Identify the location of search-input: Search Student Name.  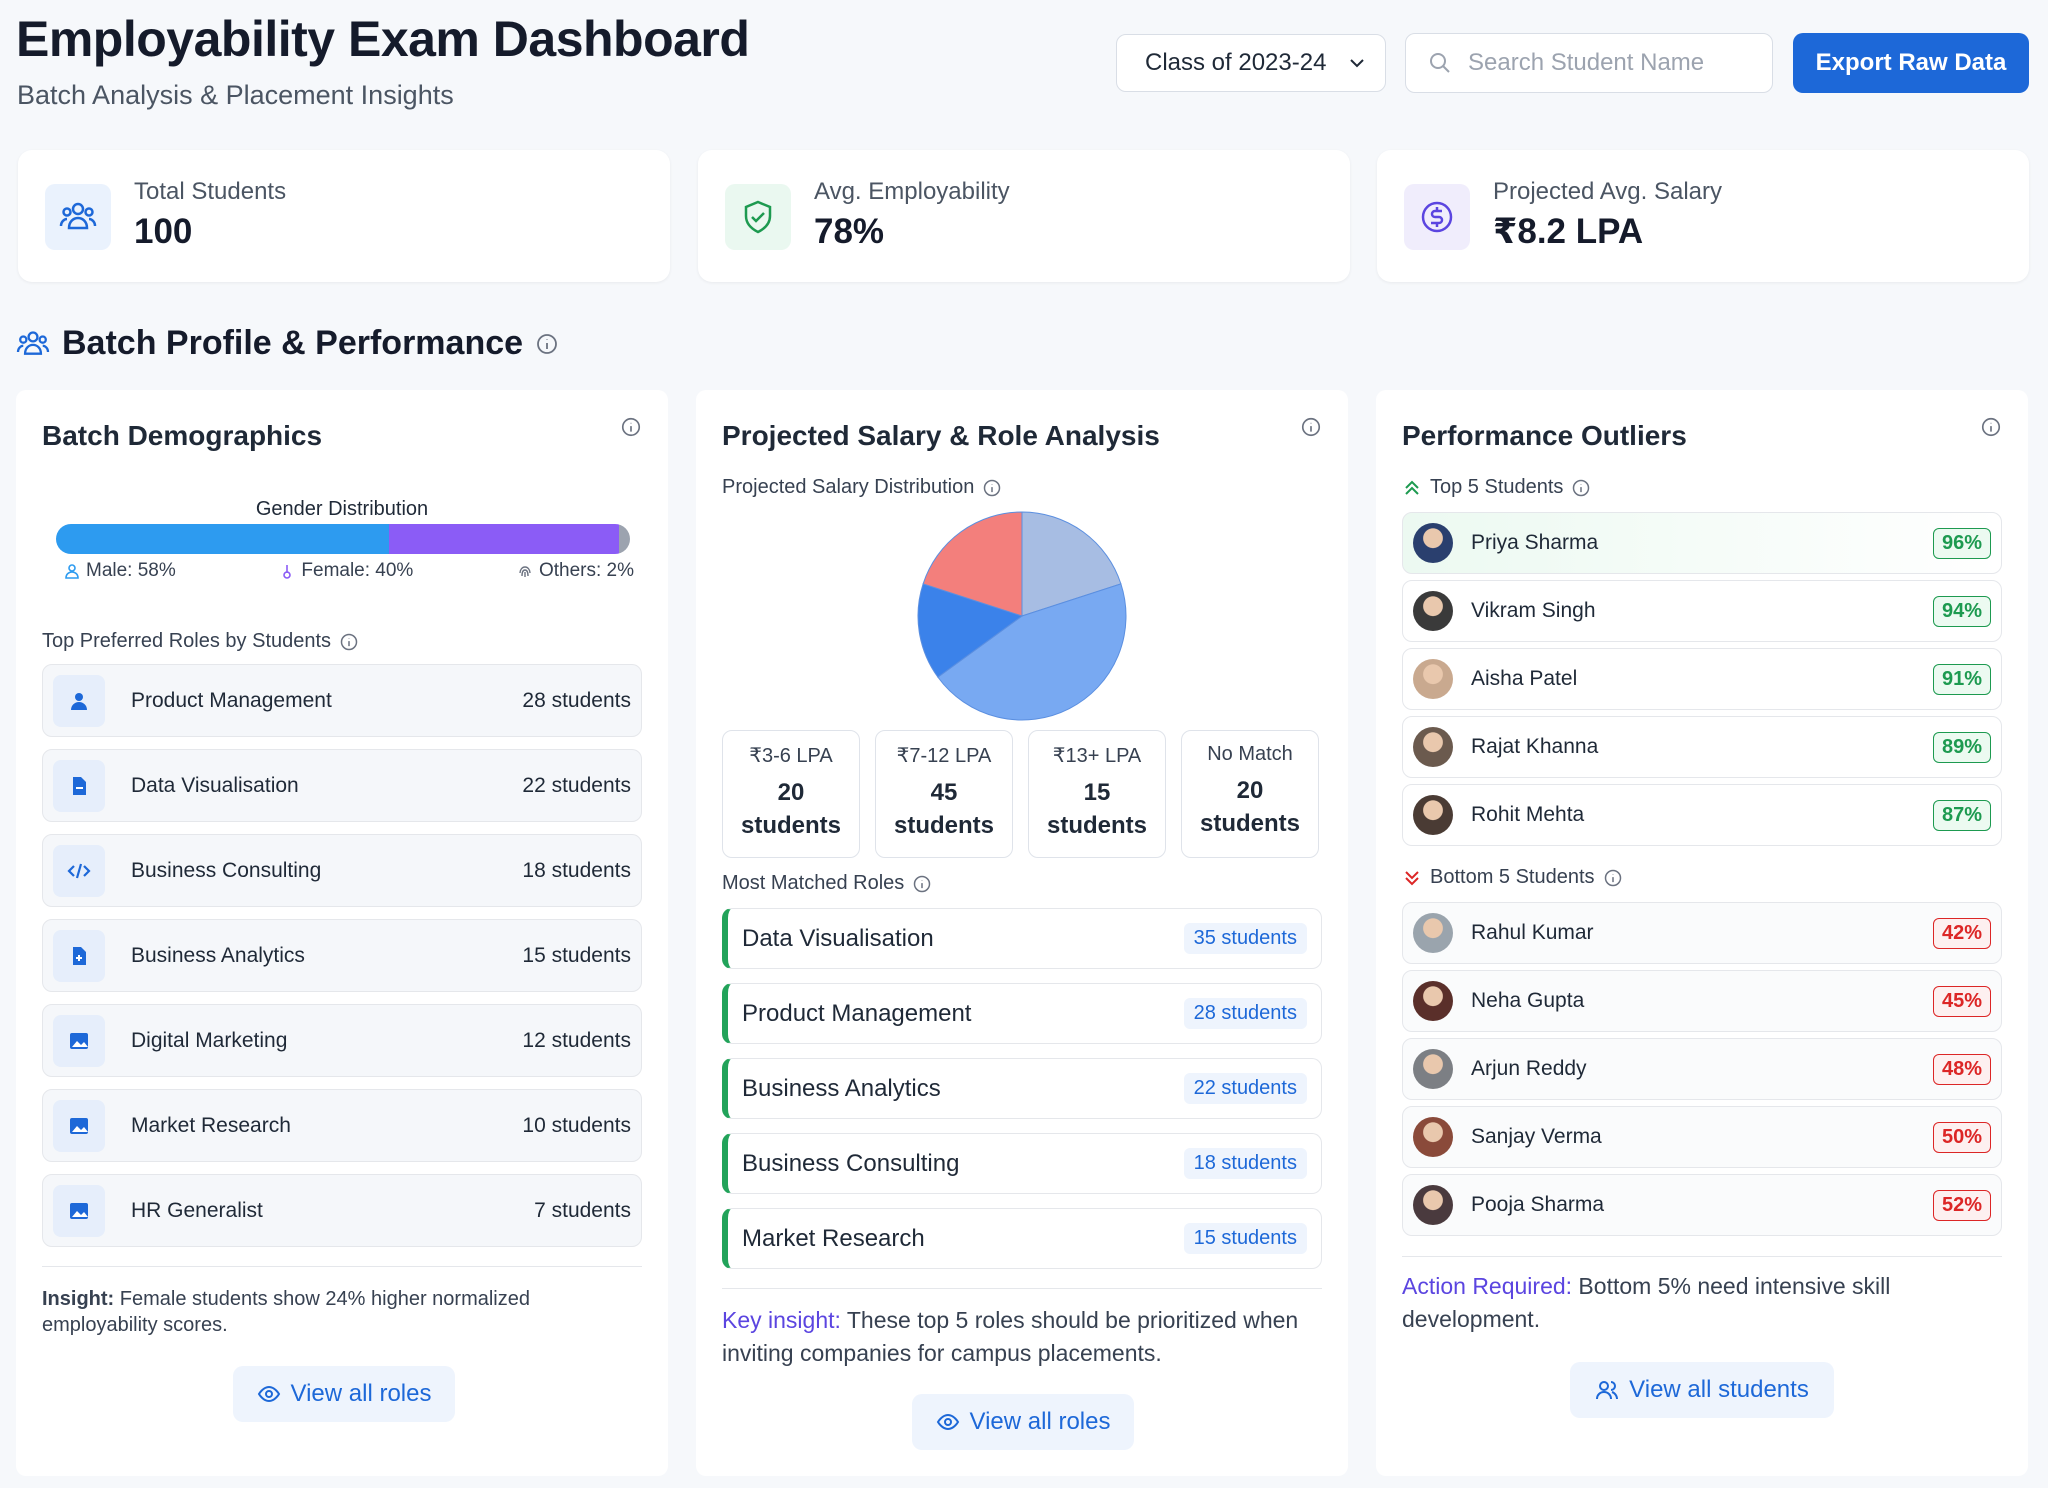
(1589, 63).